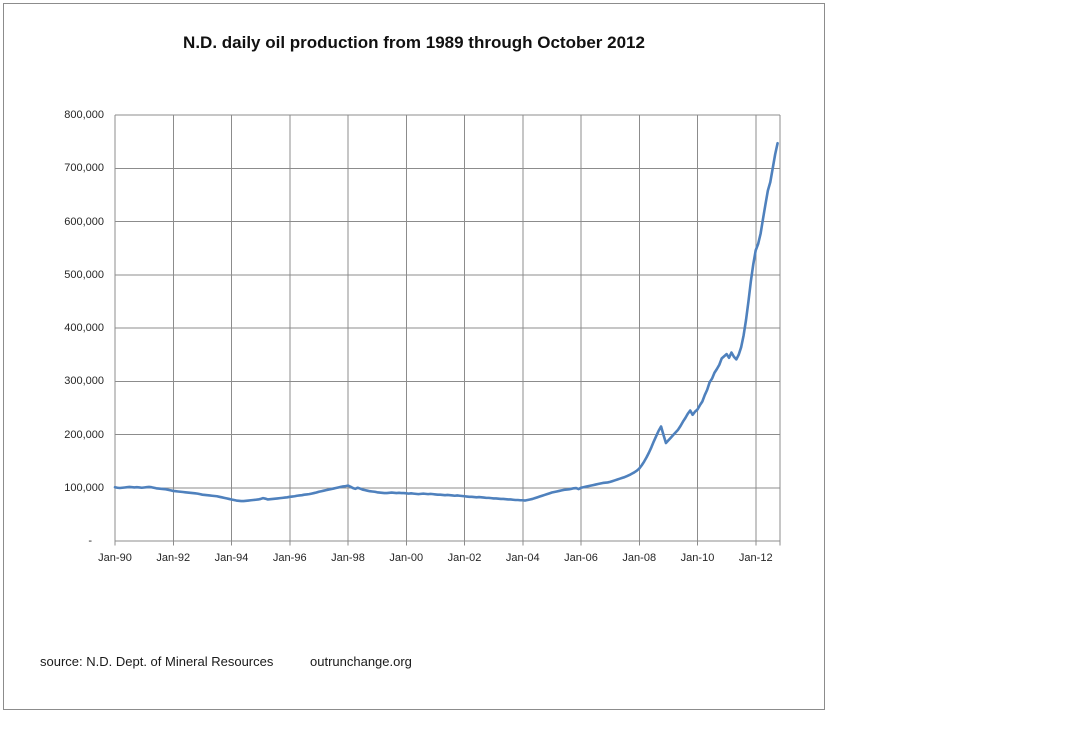  I want to click on y-tick-label: -, so click(90, 541).